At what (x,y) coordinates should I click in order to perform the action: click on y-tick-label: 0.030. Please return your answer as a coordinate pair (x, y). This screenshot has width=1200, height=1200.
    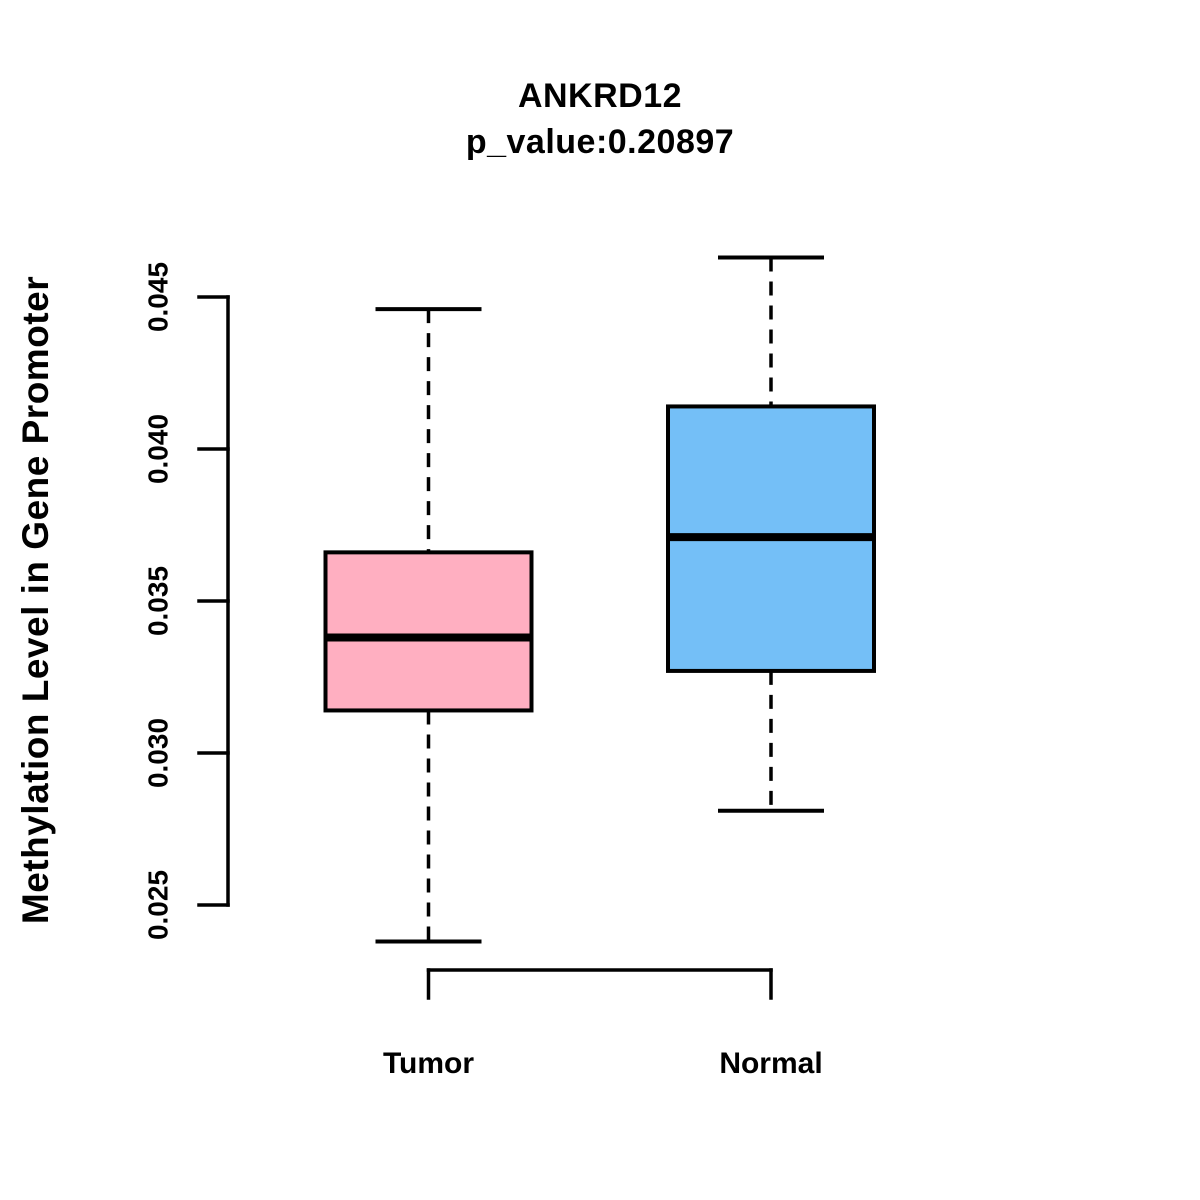
    Looking at the image, I should click on (158, 753).